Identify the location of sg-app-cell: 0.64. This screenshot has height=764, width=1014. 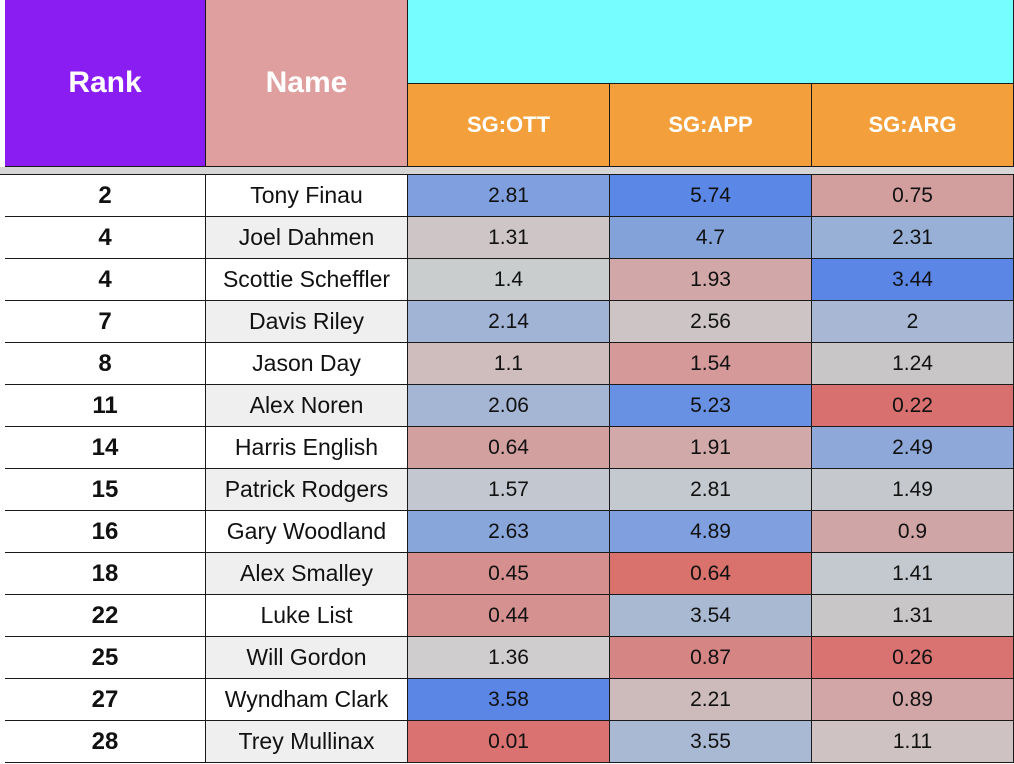
(711, 574).